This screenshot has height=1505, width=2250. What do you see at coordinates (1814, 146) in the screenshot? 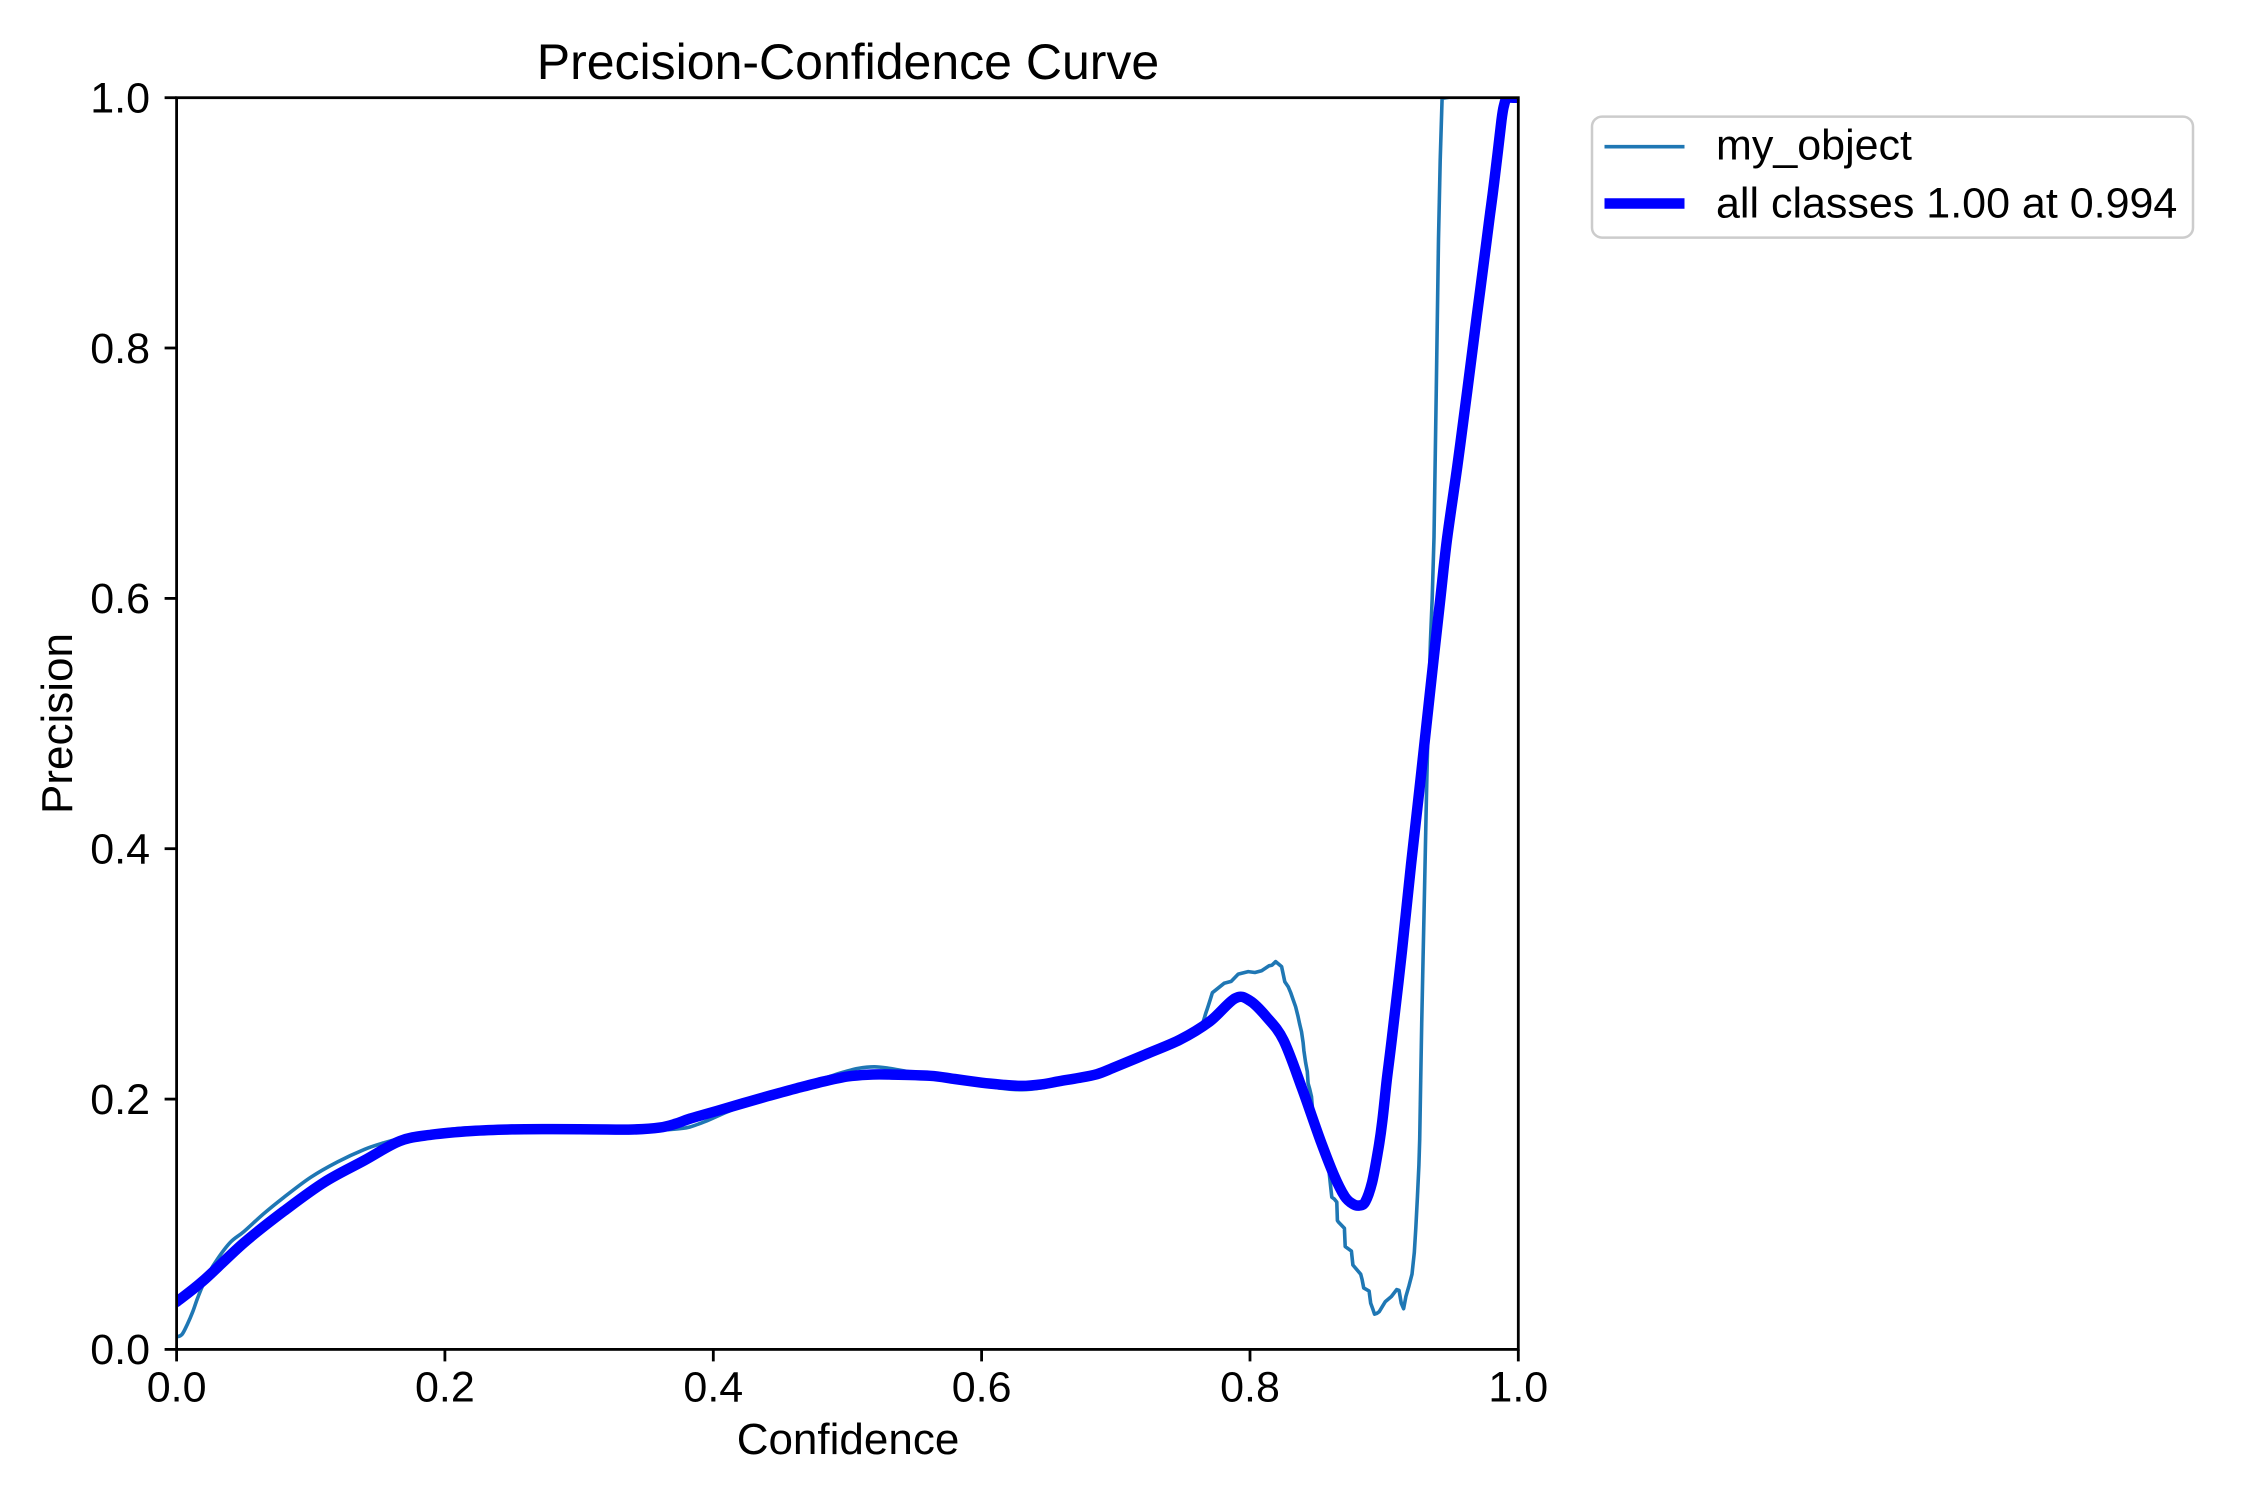
I see `svg-text: my_object` at bounding box center [1814, 146].